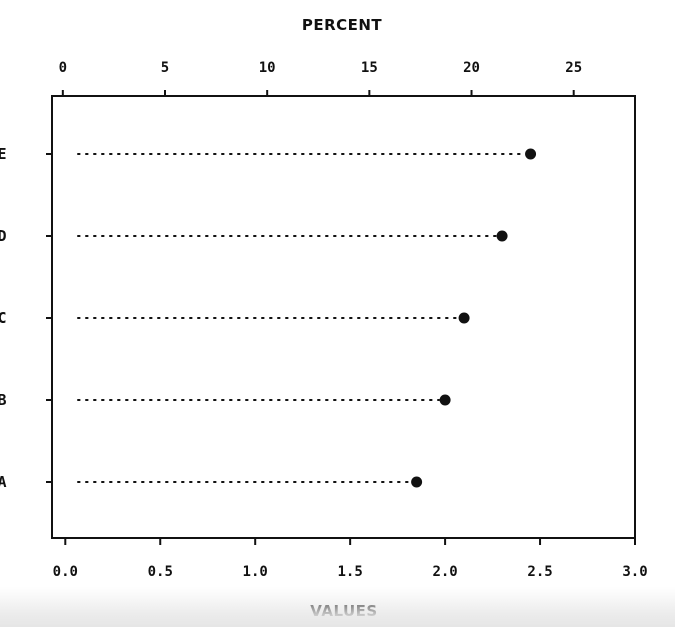 This screenshot has height=627, width=675. I want to click on top-tick-label: 5, so click(165, 68).